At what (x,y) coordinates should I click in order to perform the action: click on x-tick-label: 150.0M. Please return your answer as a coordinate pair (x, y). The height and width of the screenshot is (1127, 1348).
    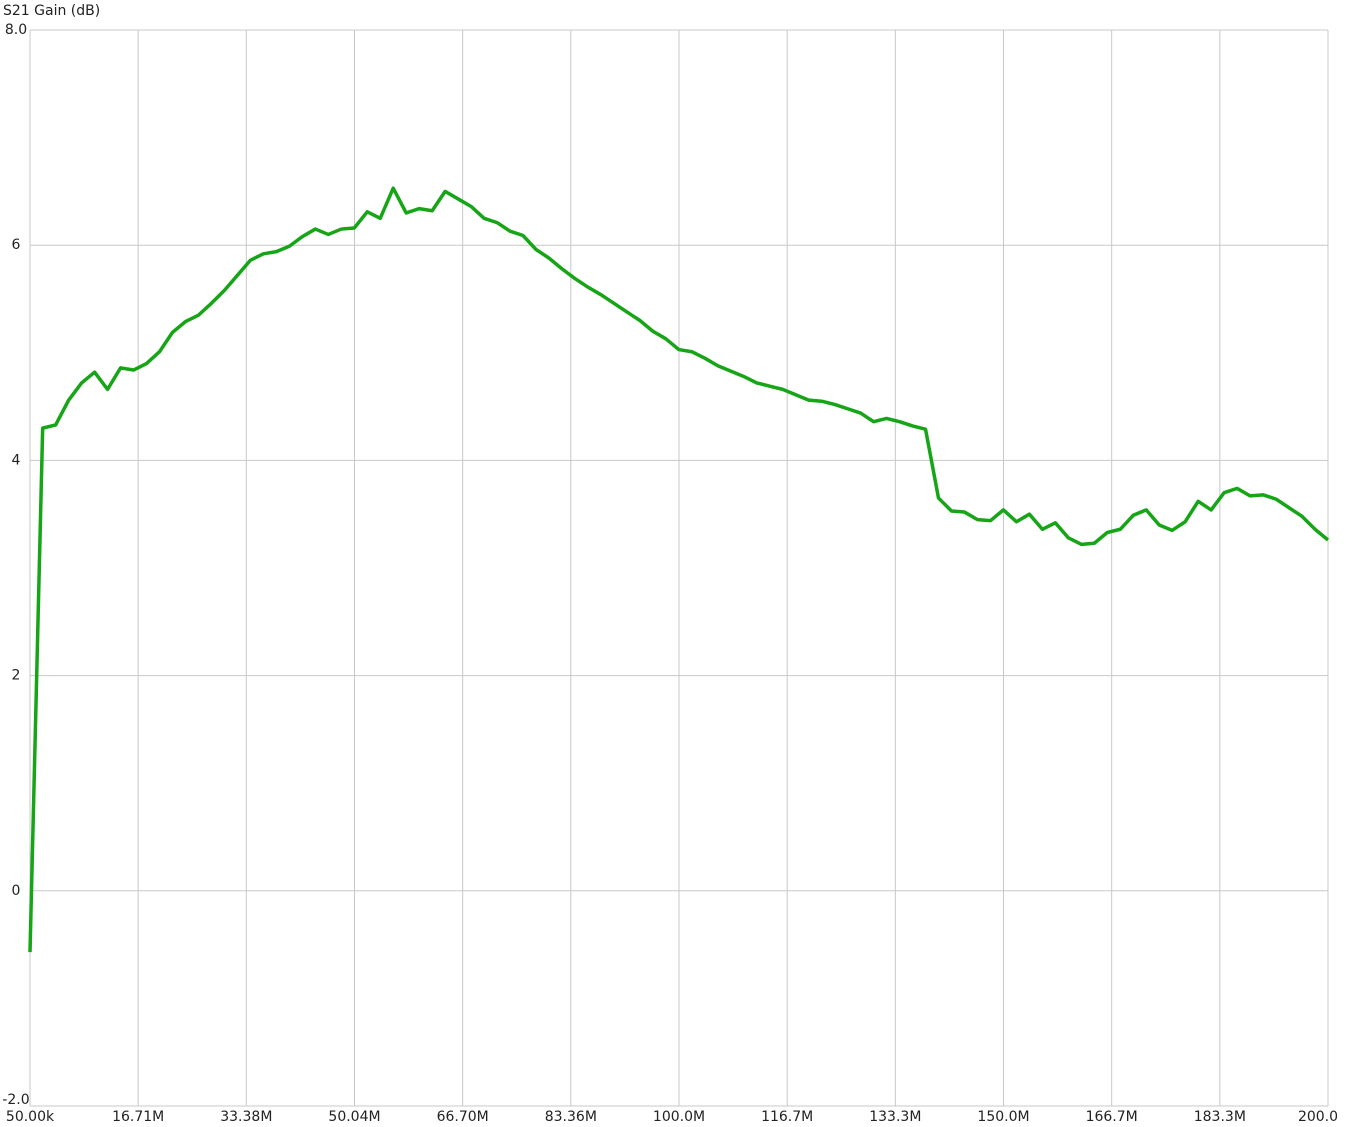
    Looking at the image, I should click on (1003, 1117).